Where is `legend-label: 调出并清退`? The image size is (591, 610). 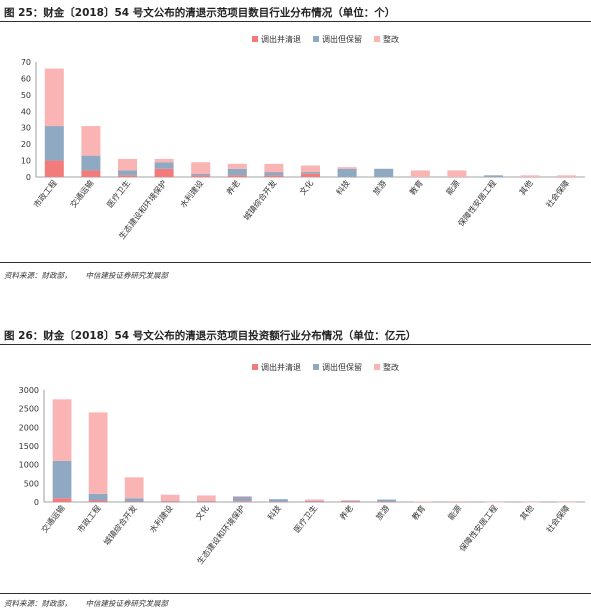 legend-label: 调出并清退 is located at coordinates (281, 367).